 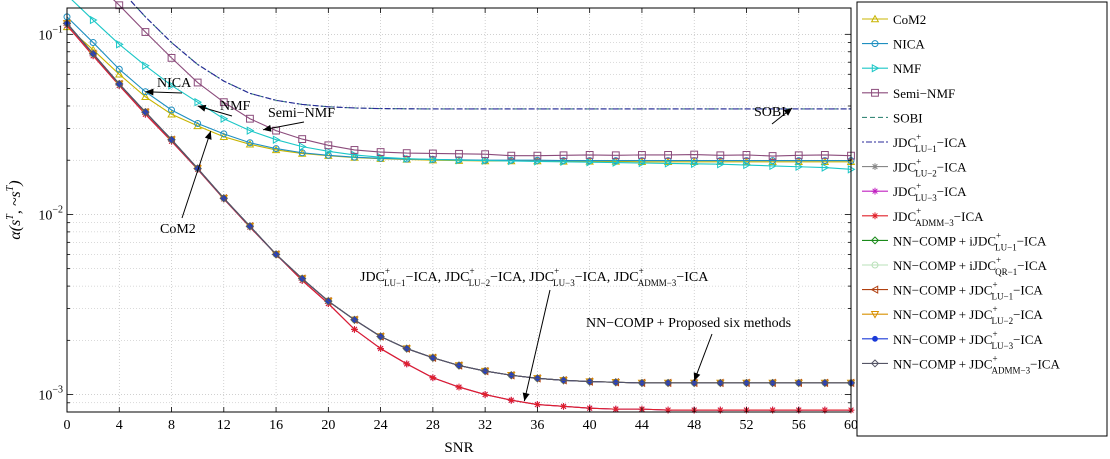 What do you see at coordinates (970, 266) in the screenshot?
I see `legend-label: NN−COMP + iJDC+ QR−1−ICA` at bounding box center [970, 266].